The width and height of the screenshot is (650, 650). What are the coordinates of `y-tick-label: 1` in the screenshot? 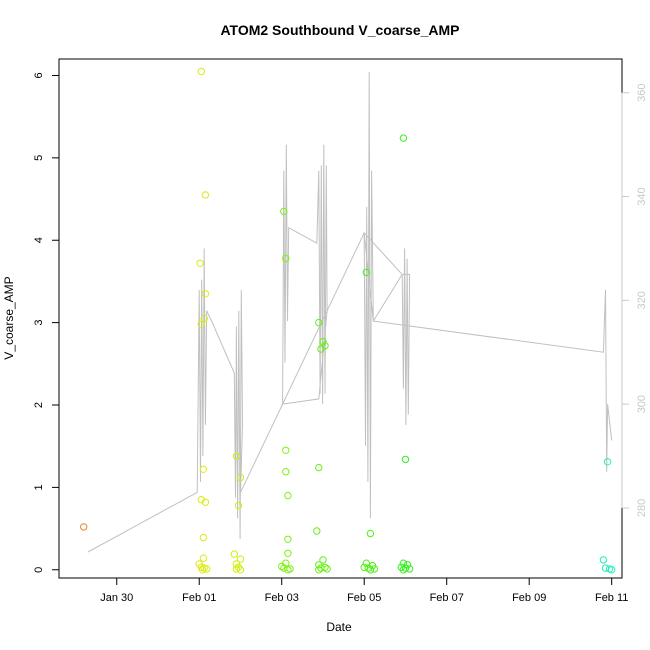 It's located at (39, 487).